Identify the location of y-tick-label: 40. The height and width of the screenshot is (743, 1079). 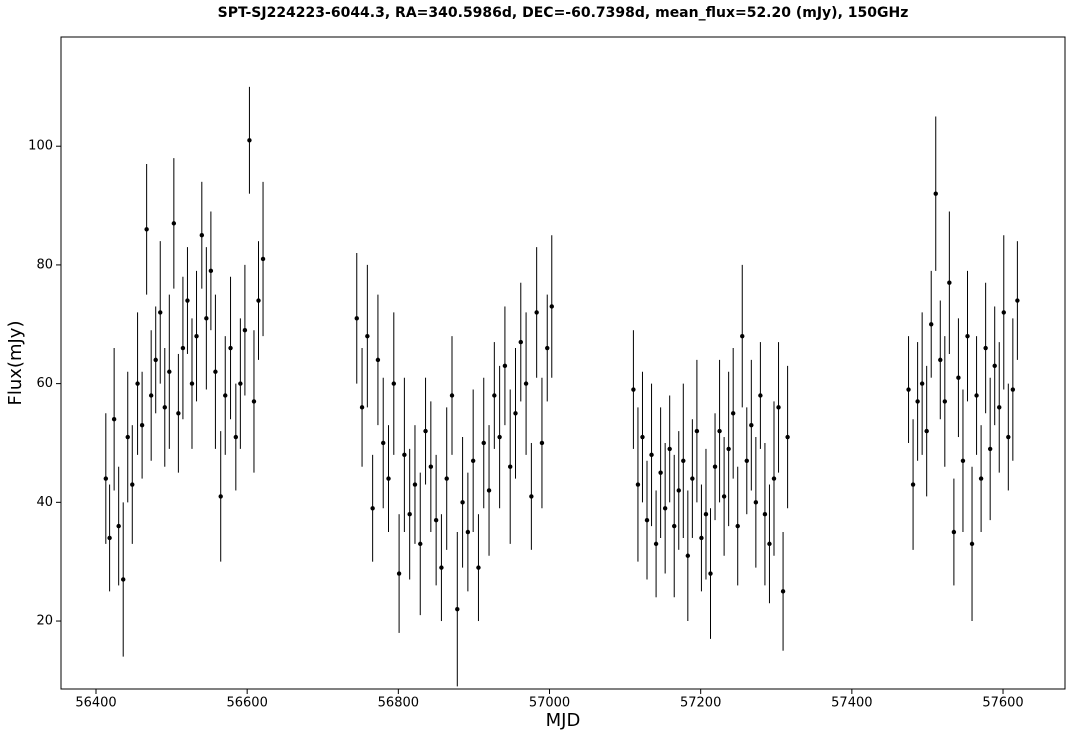
(44, 502).